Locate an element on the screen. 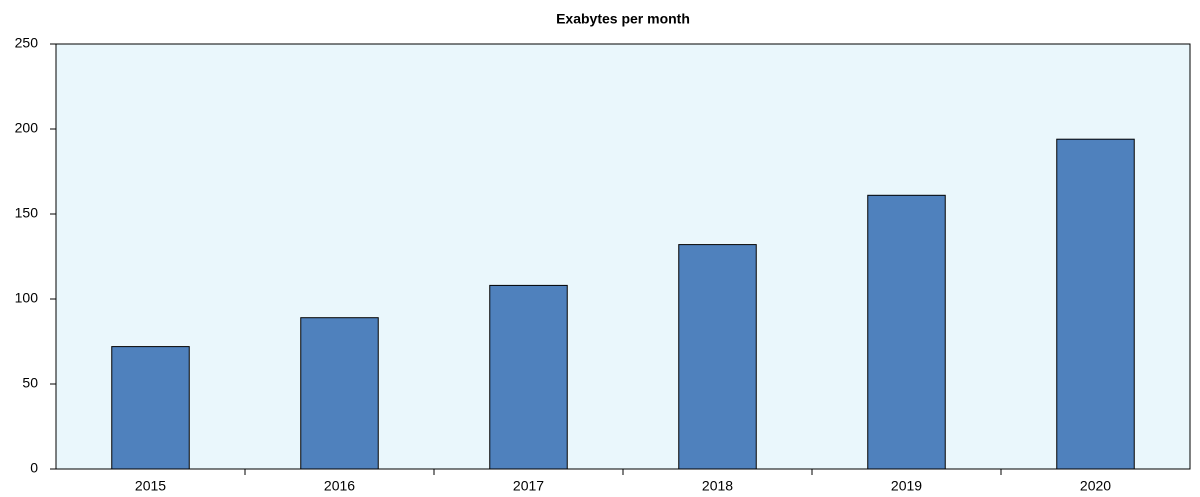  y-tick-label: 50 is located at coordinates (30, 383).